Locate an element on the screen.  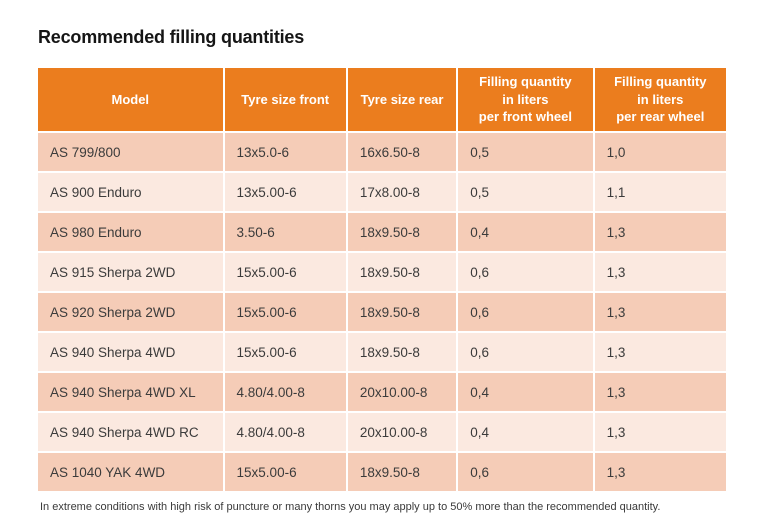
cell-model: AS 920 Sherpa 2WD is located at coordinates (130, 312).